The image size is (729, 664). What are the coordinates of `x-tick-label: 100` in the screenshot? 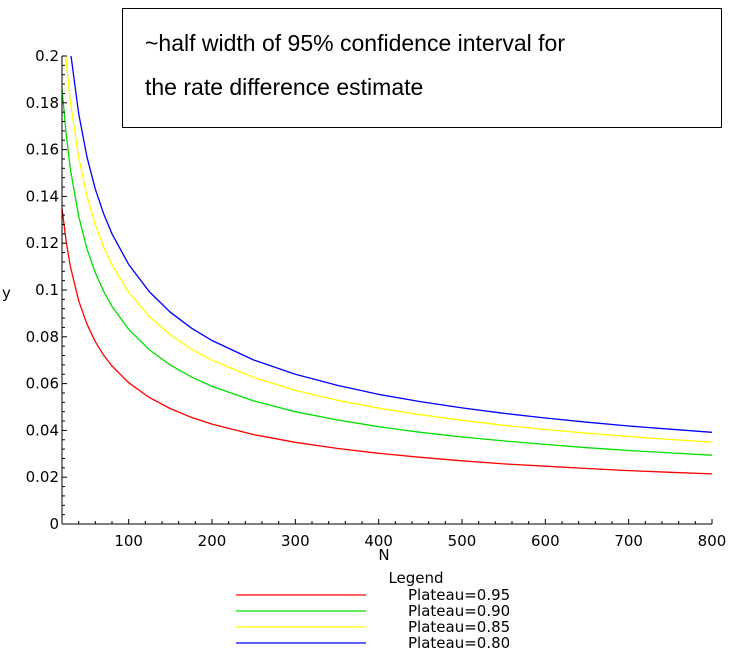 It's located at (128, 541).